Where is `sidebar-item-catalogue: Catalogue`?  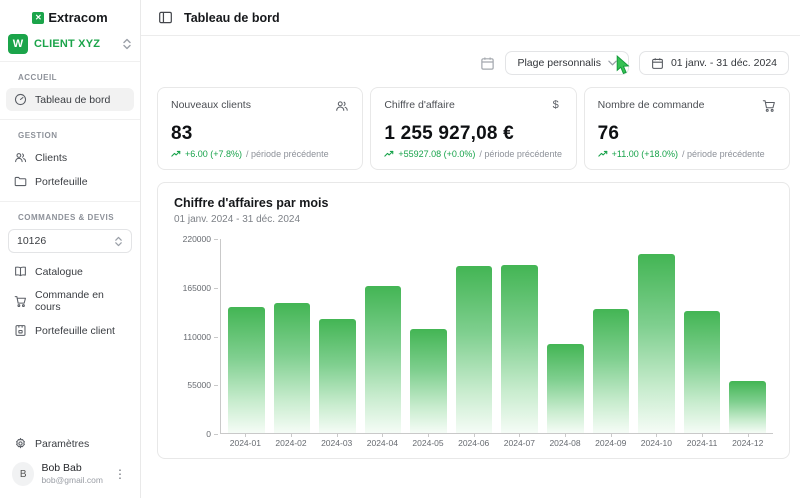
sidebar-item-catalogue: Catalogue is located at coordinates (70, 271).